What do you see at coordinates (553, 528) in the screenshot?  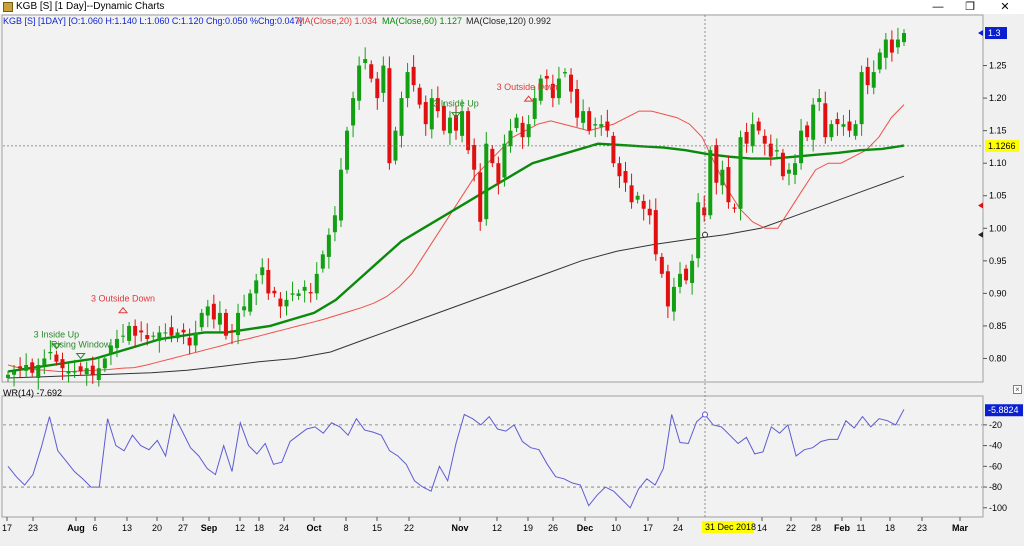 I see `date-tick-label: 26` at bounding box center [553, 528].